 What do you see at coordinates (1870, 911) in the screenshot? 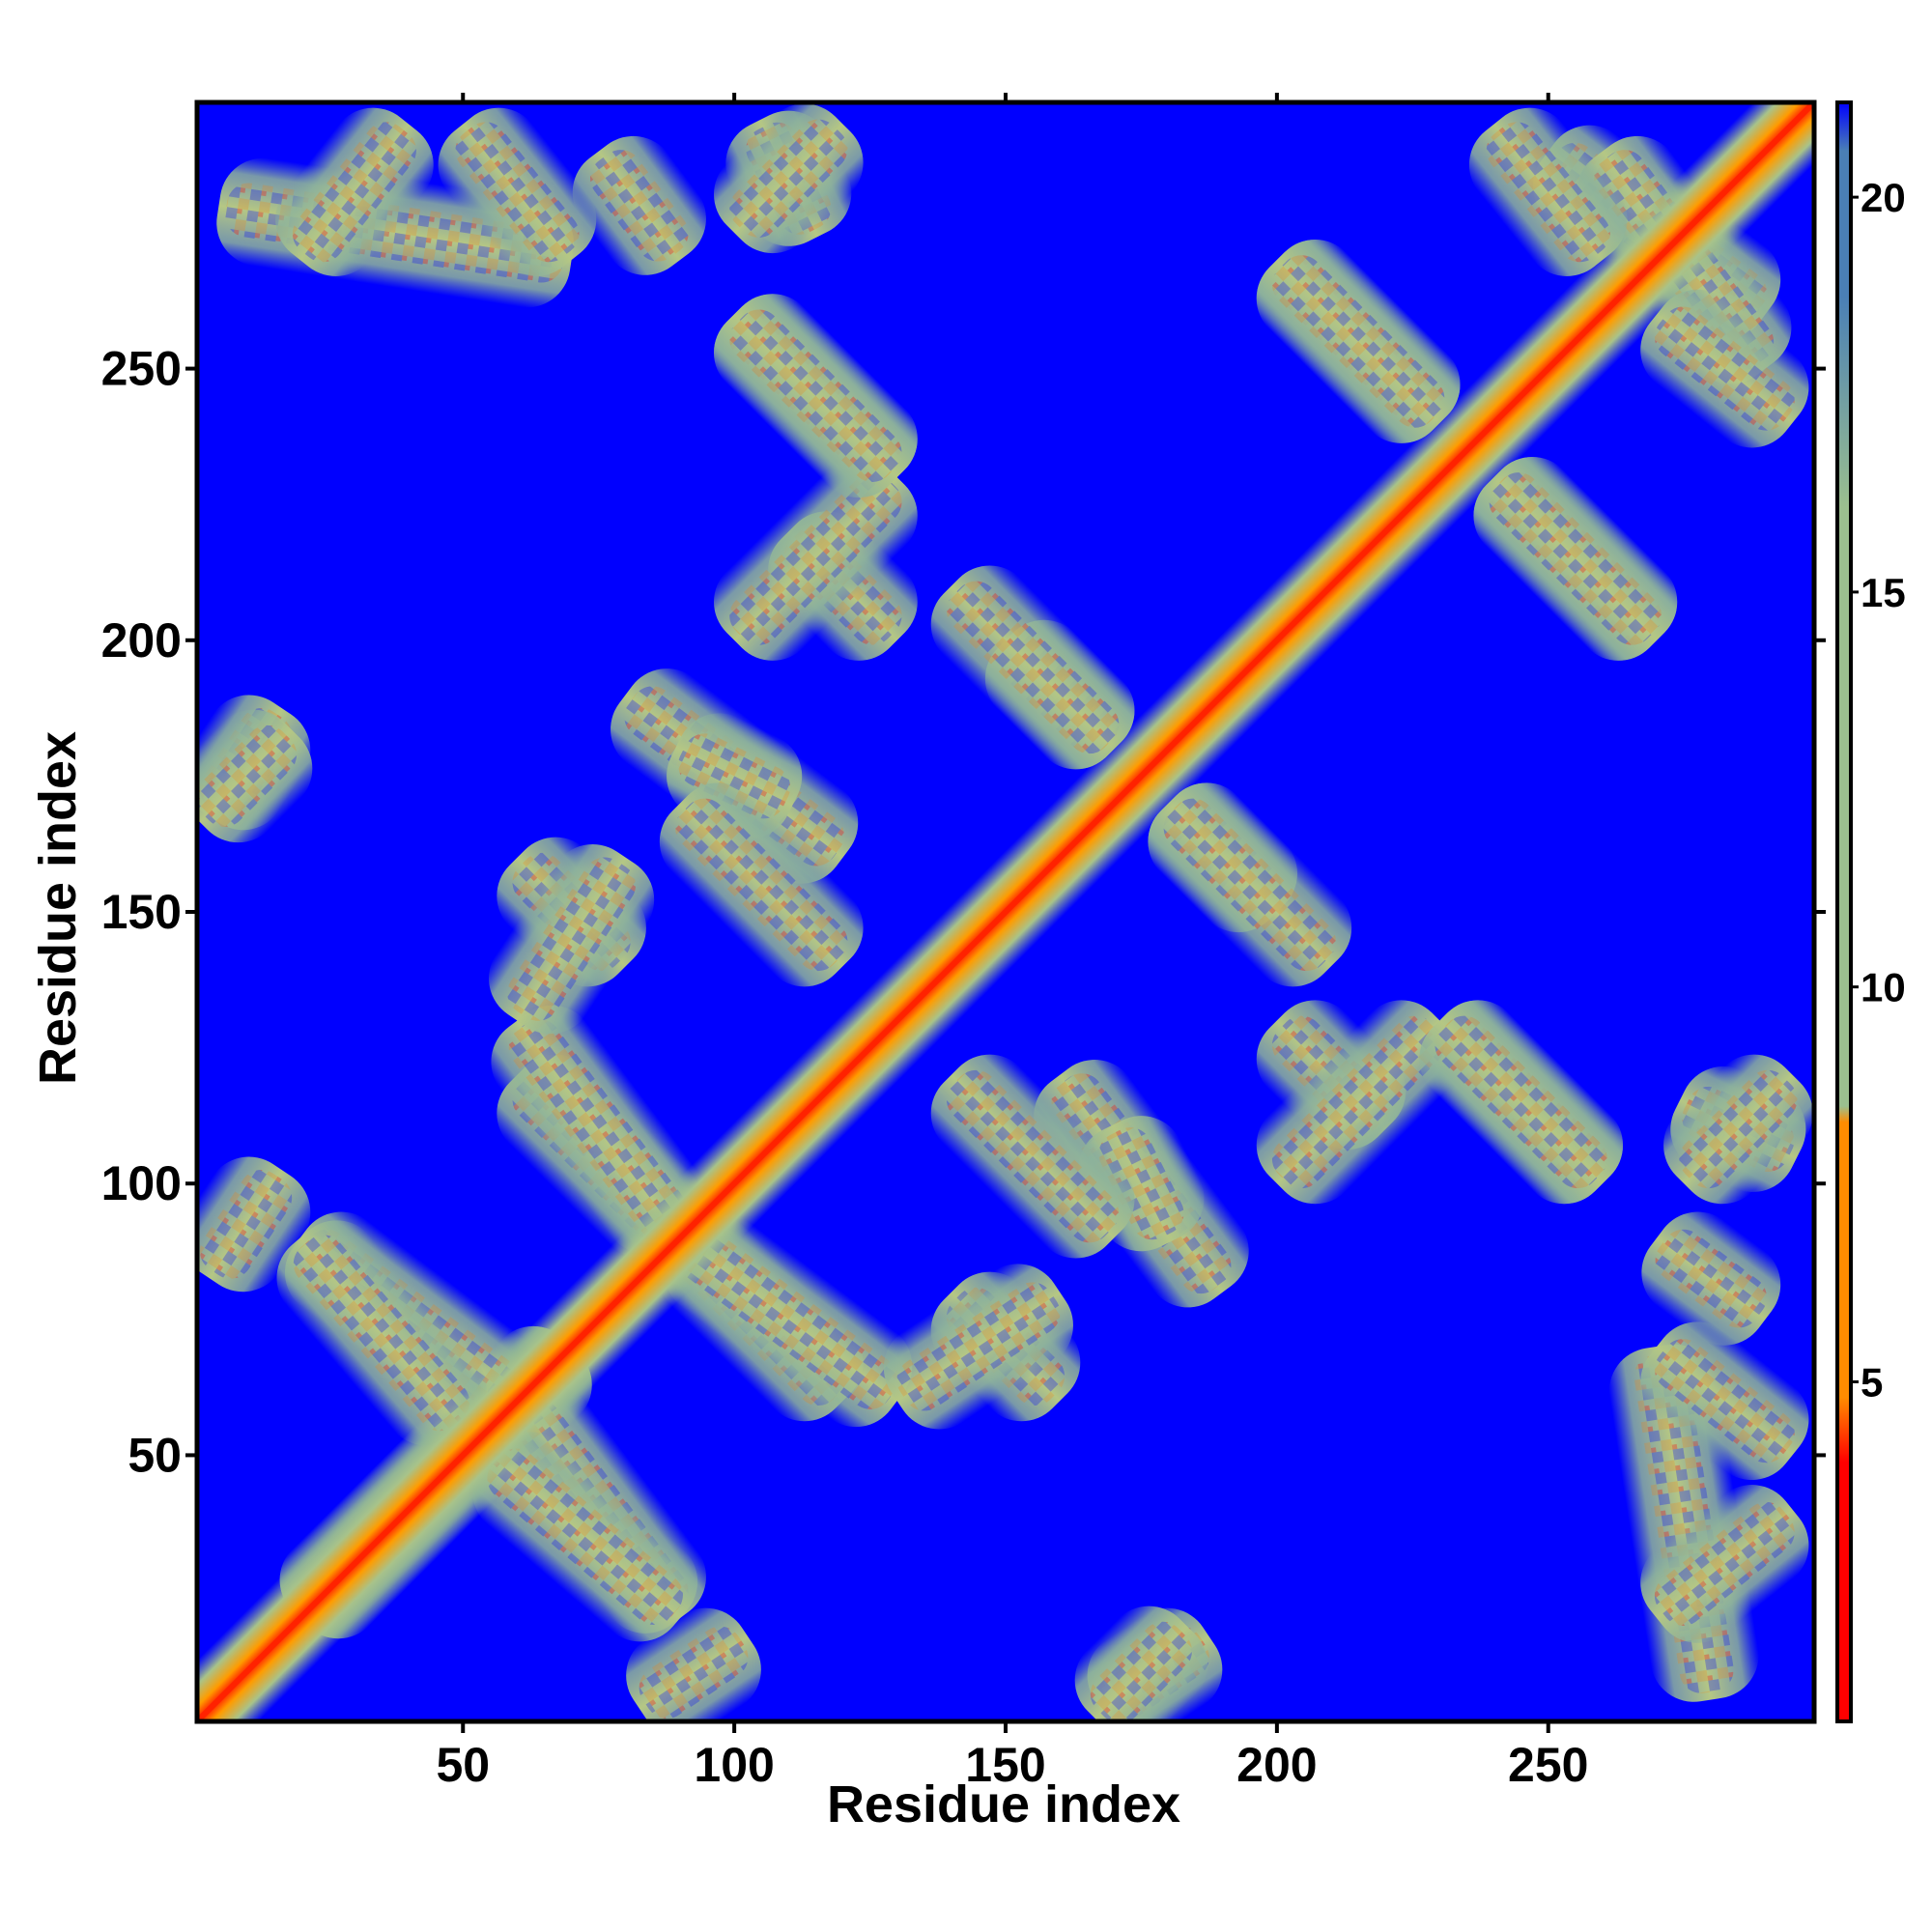
I see `colorbar: 5 10 15 20` at bounding box center [1870, 911].